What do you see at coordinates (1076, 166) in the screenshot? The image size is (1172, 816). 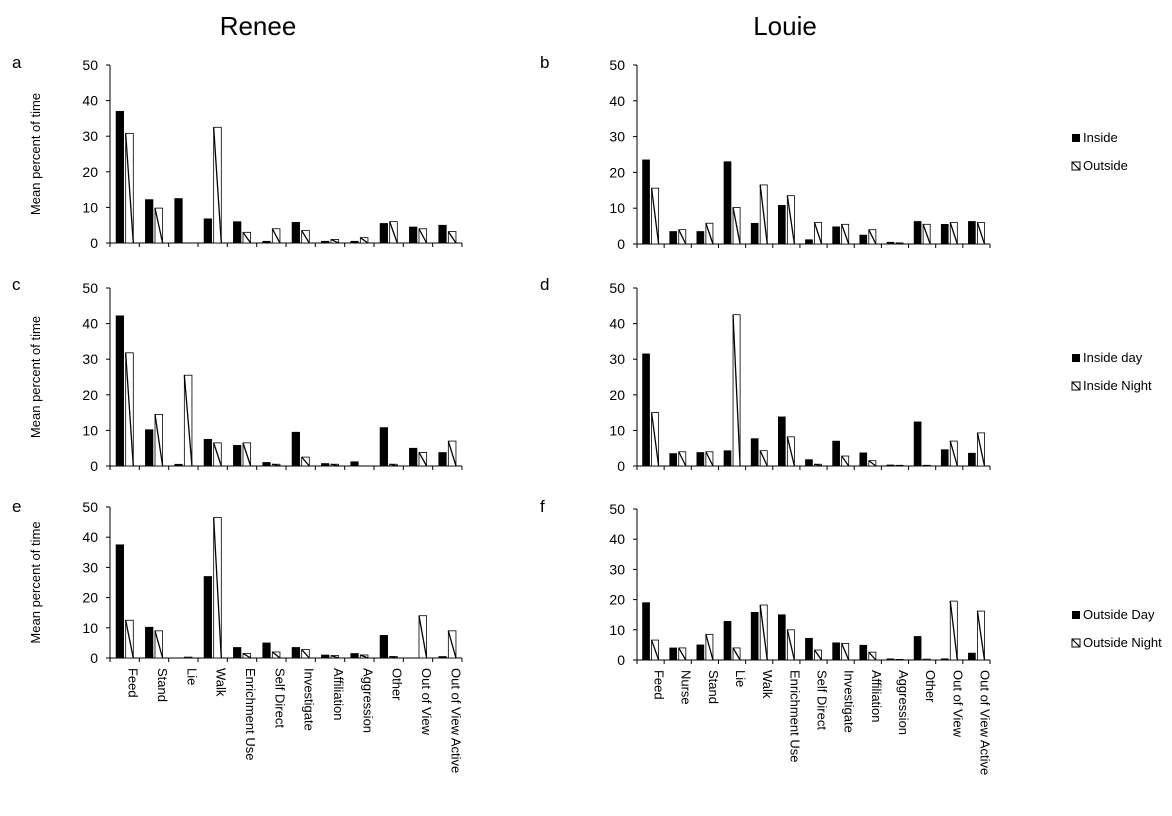 I see `legend-swatch-hatched` at bounding box center [1076, 166].